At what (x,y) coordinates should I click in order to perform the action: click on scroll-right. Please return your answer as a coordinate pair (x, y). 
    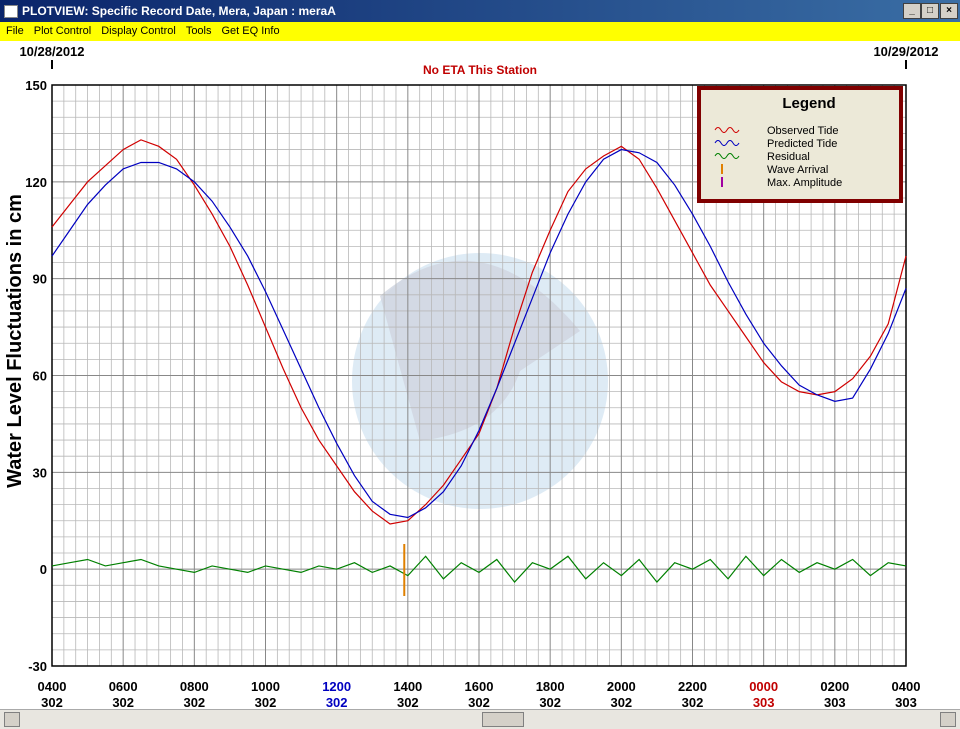
    Looking at the image, I should click on (948, 719).